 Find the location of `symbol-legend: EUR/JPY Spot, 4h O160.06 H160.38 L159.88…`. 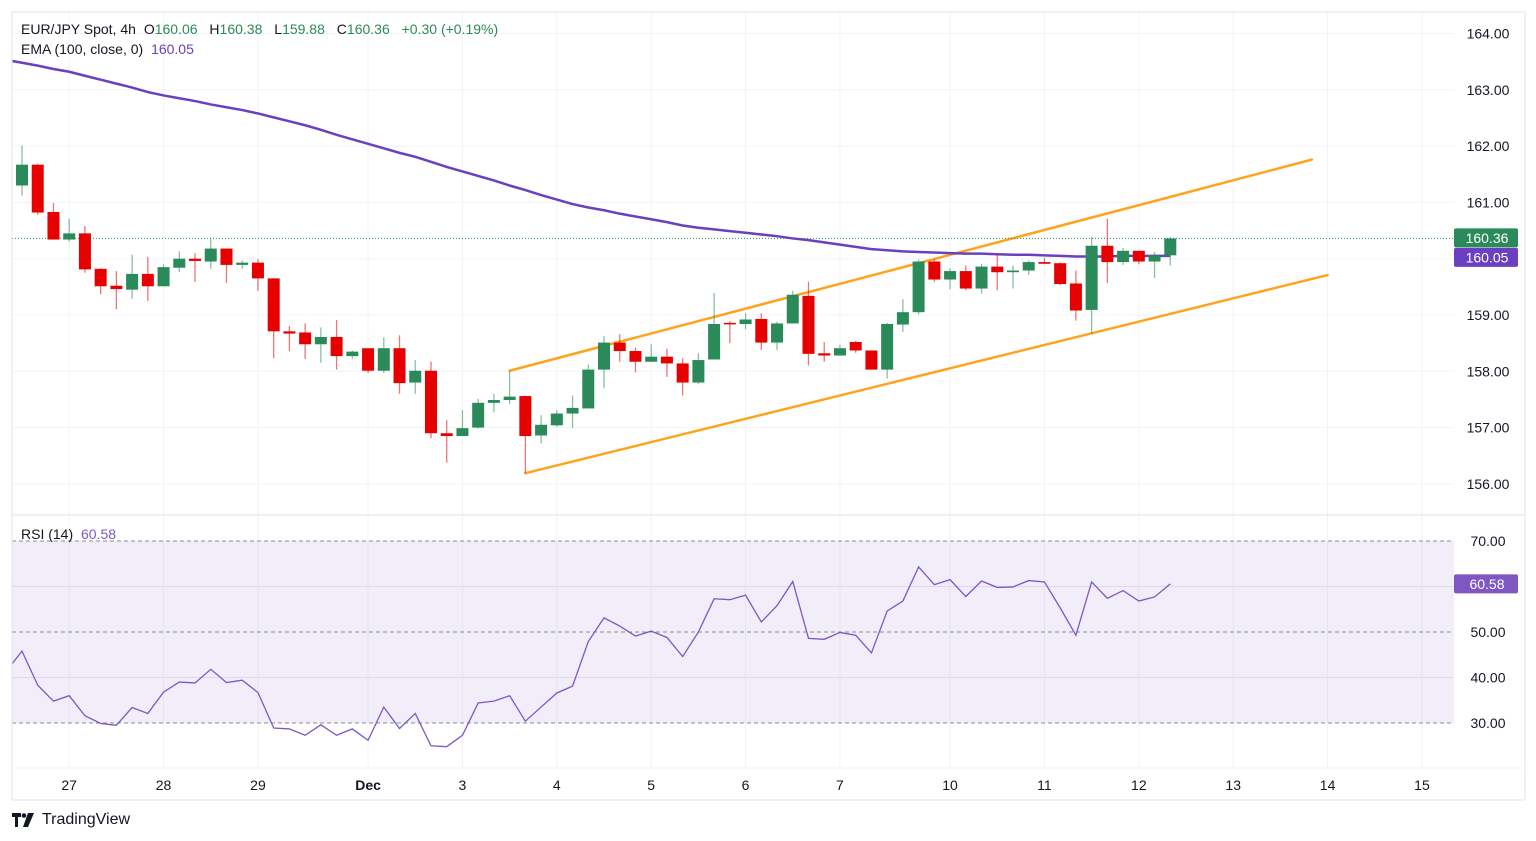

symbol-legend: EUR/JPY Spot, 4h O160.06 H160.38 L159.88… is located at coordinates (261, 29).